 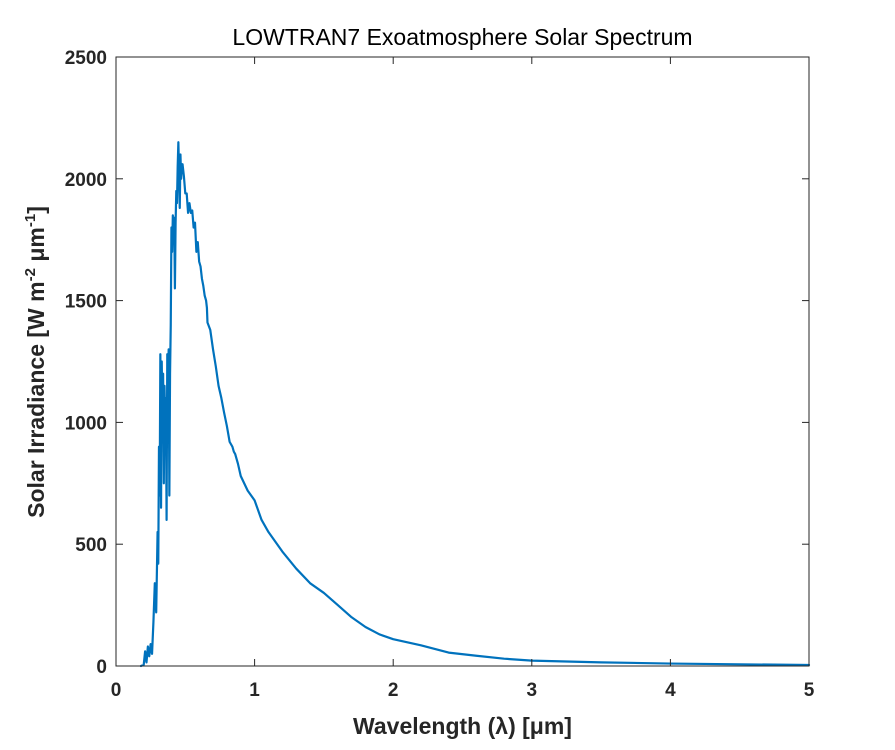 What do you see at coordinates (36, 210) in the screenshot?
I see `y-axis-label-part: ]` at bounding box center [36, 210].